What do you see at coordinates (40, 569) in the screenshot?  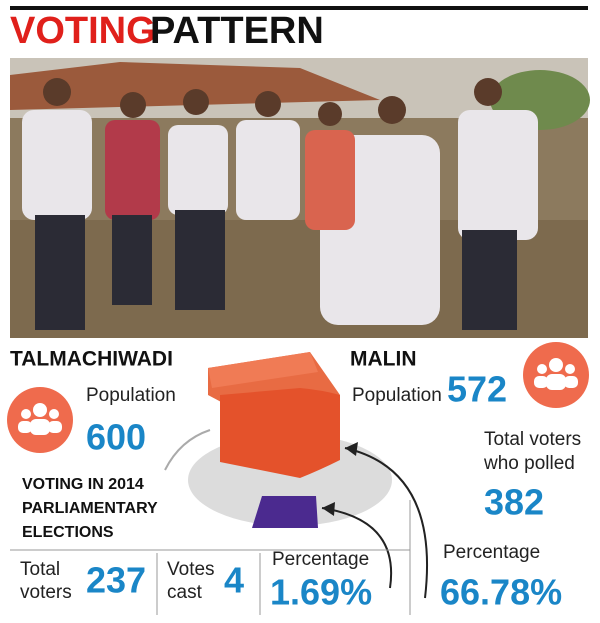 I see `total-voters-label: Total` at bounding box center [40, 569].